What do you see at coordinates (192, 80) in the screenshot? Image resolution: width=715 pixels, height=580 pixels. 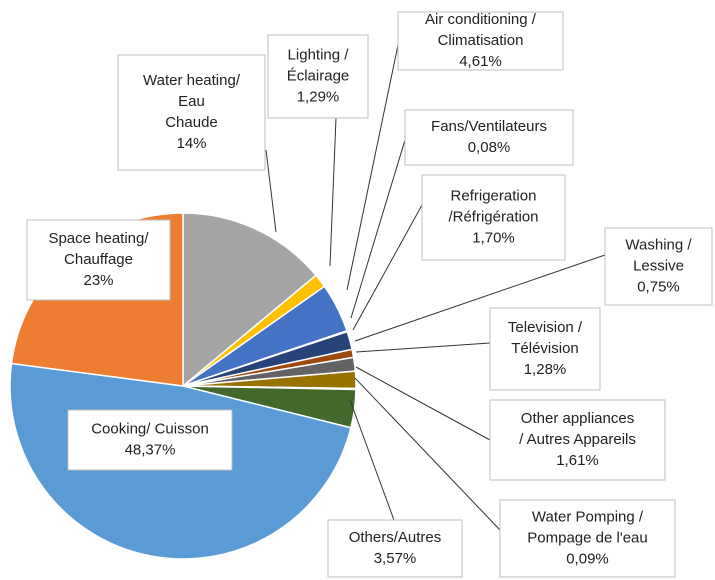 I see `category-label: Water heating/` at bounding box center [192, 80].